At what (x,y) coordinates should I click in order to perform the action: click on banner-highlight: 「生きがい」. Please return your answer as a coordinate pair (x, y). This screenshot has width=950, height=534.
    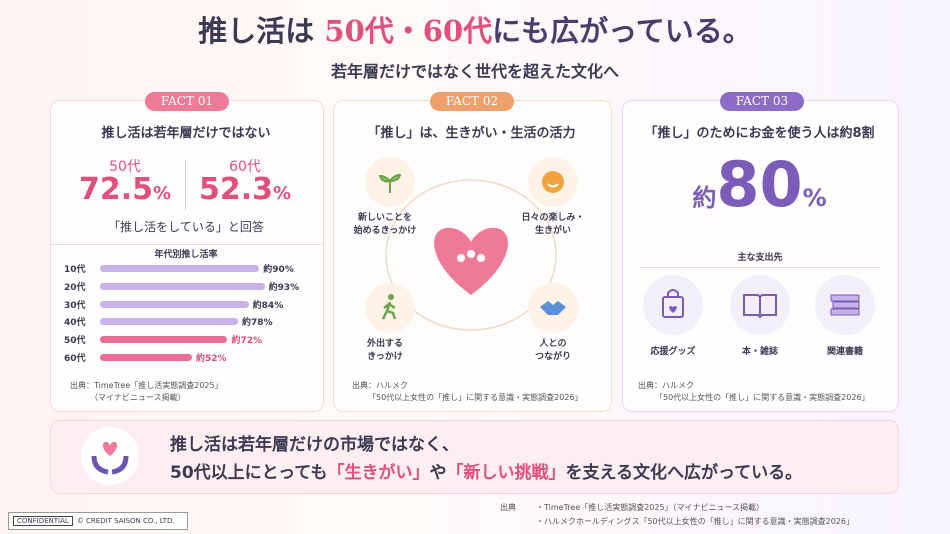
    Looking at the image, I should click on (378, 473).